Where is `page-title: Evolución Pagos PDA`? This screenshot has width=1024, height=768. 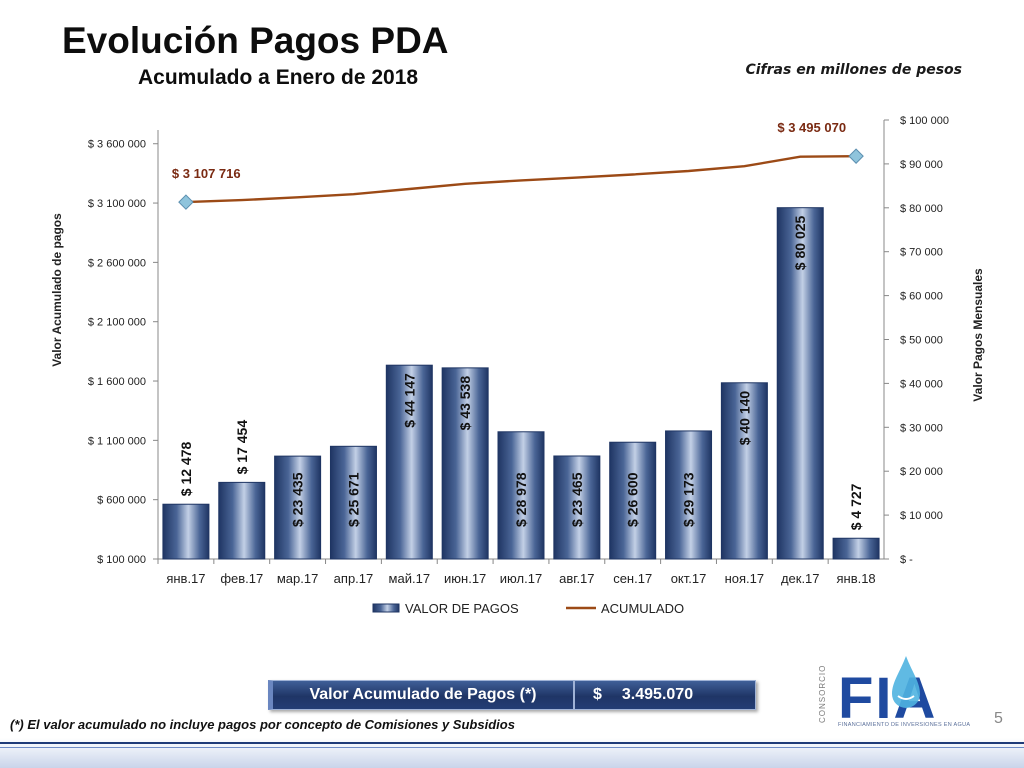
page-title: Evolución Pagos PDA is located at coordinates (255, 40).